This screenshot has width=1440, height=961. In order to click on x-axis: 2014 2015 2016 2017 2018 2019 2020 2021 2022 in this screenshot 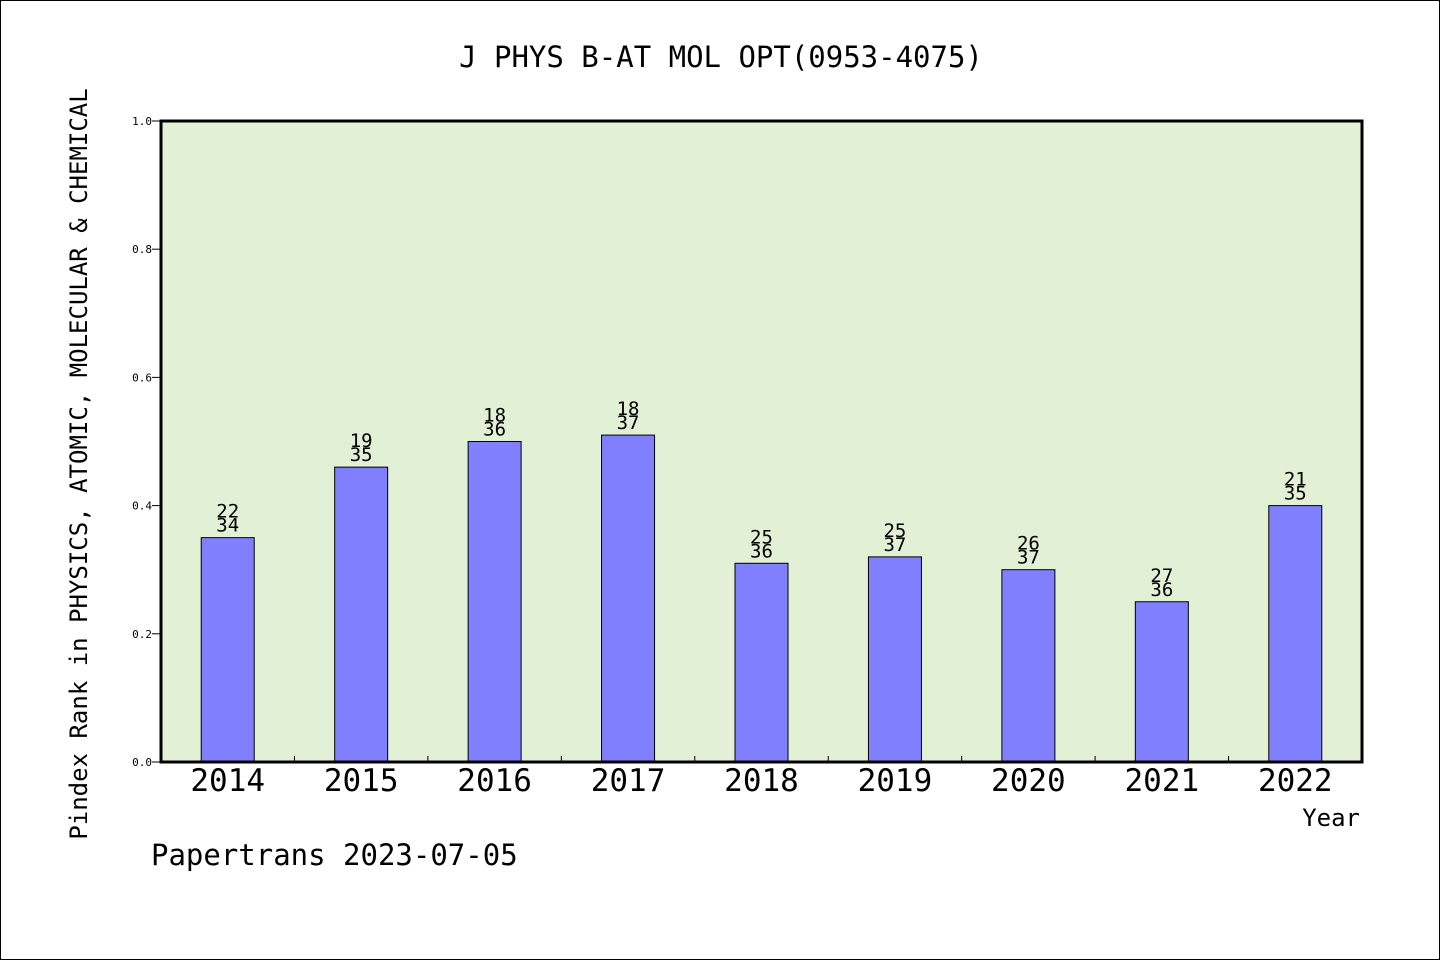, I will do `click(761, 777)`.